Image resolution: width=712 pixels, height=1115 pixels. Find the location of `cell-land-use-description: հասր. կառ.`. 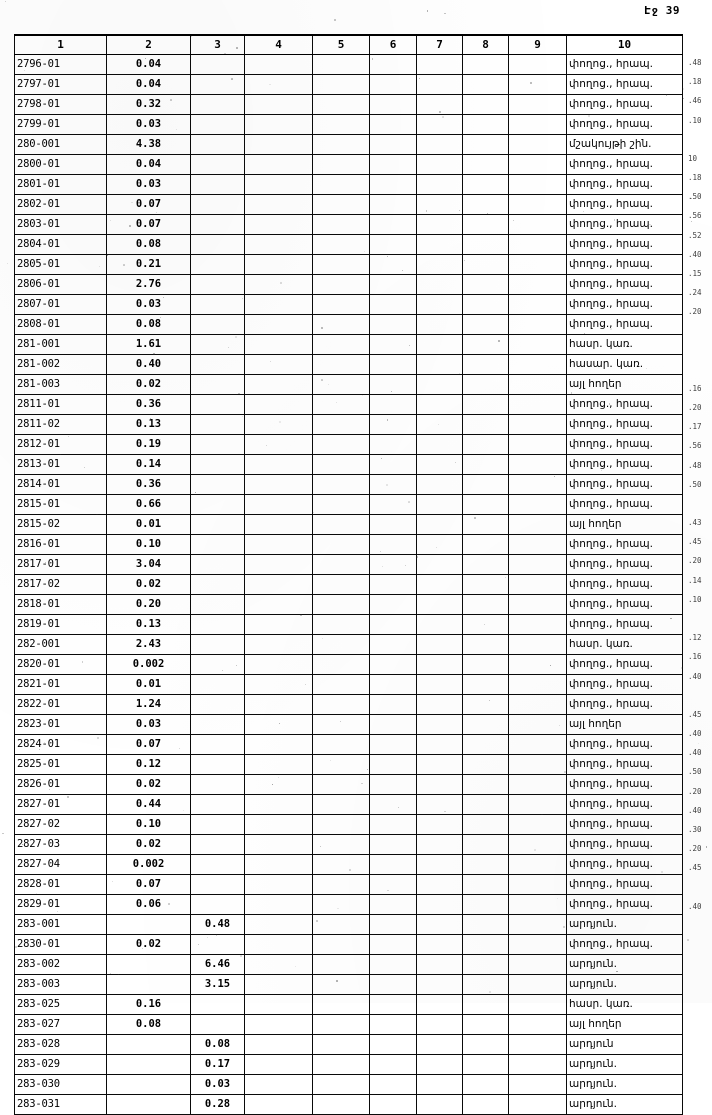

cell-land-use-description: հասր. կառ. is located at coordinates (625, 1005).